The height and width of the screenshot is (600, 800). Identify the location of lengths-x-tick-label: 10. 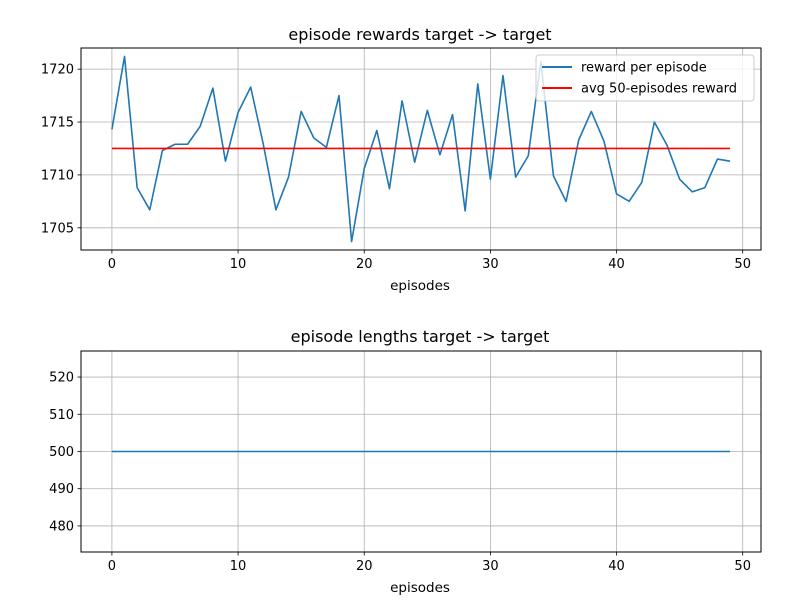
(238, 566).